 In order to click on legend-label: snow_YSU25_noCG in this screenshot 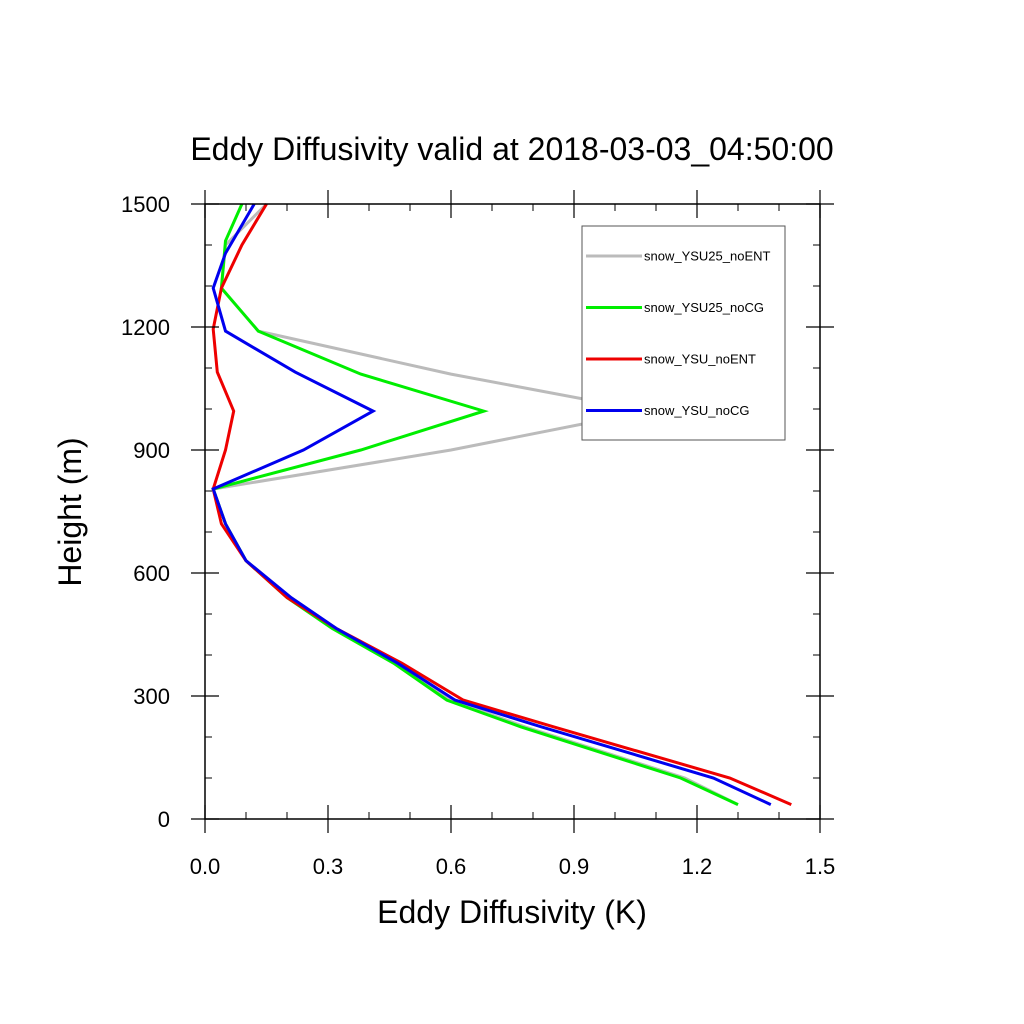, I will do `click(704, 307)`.